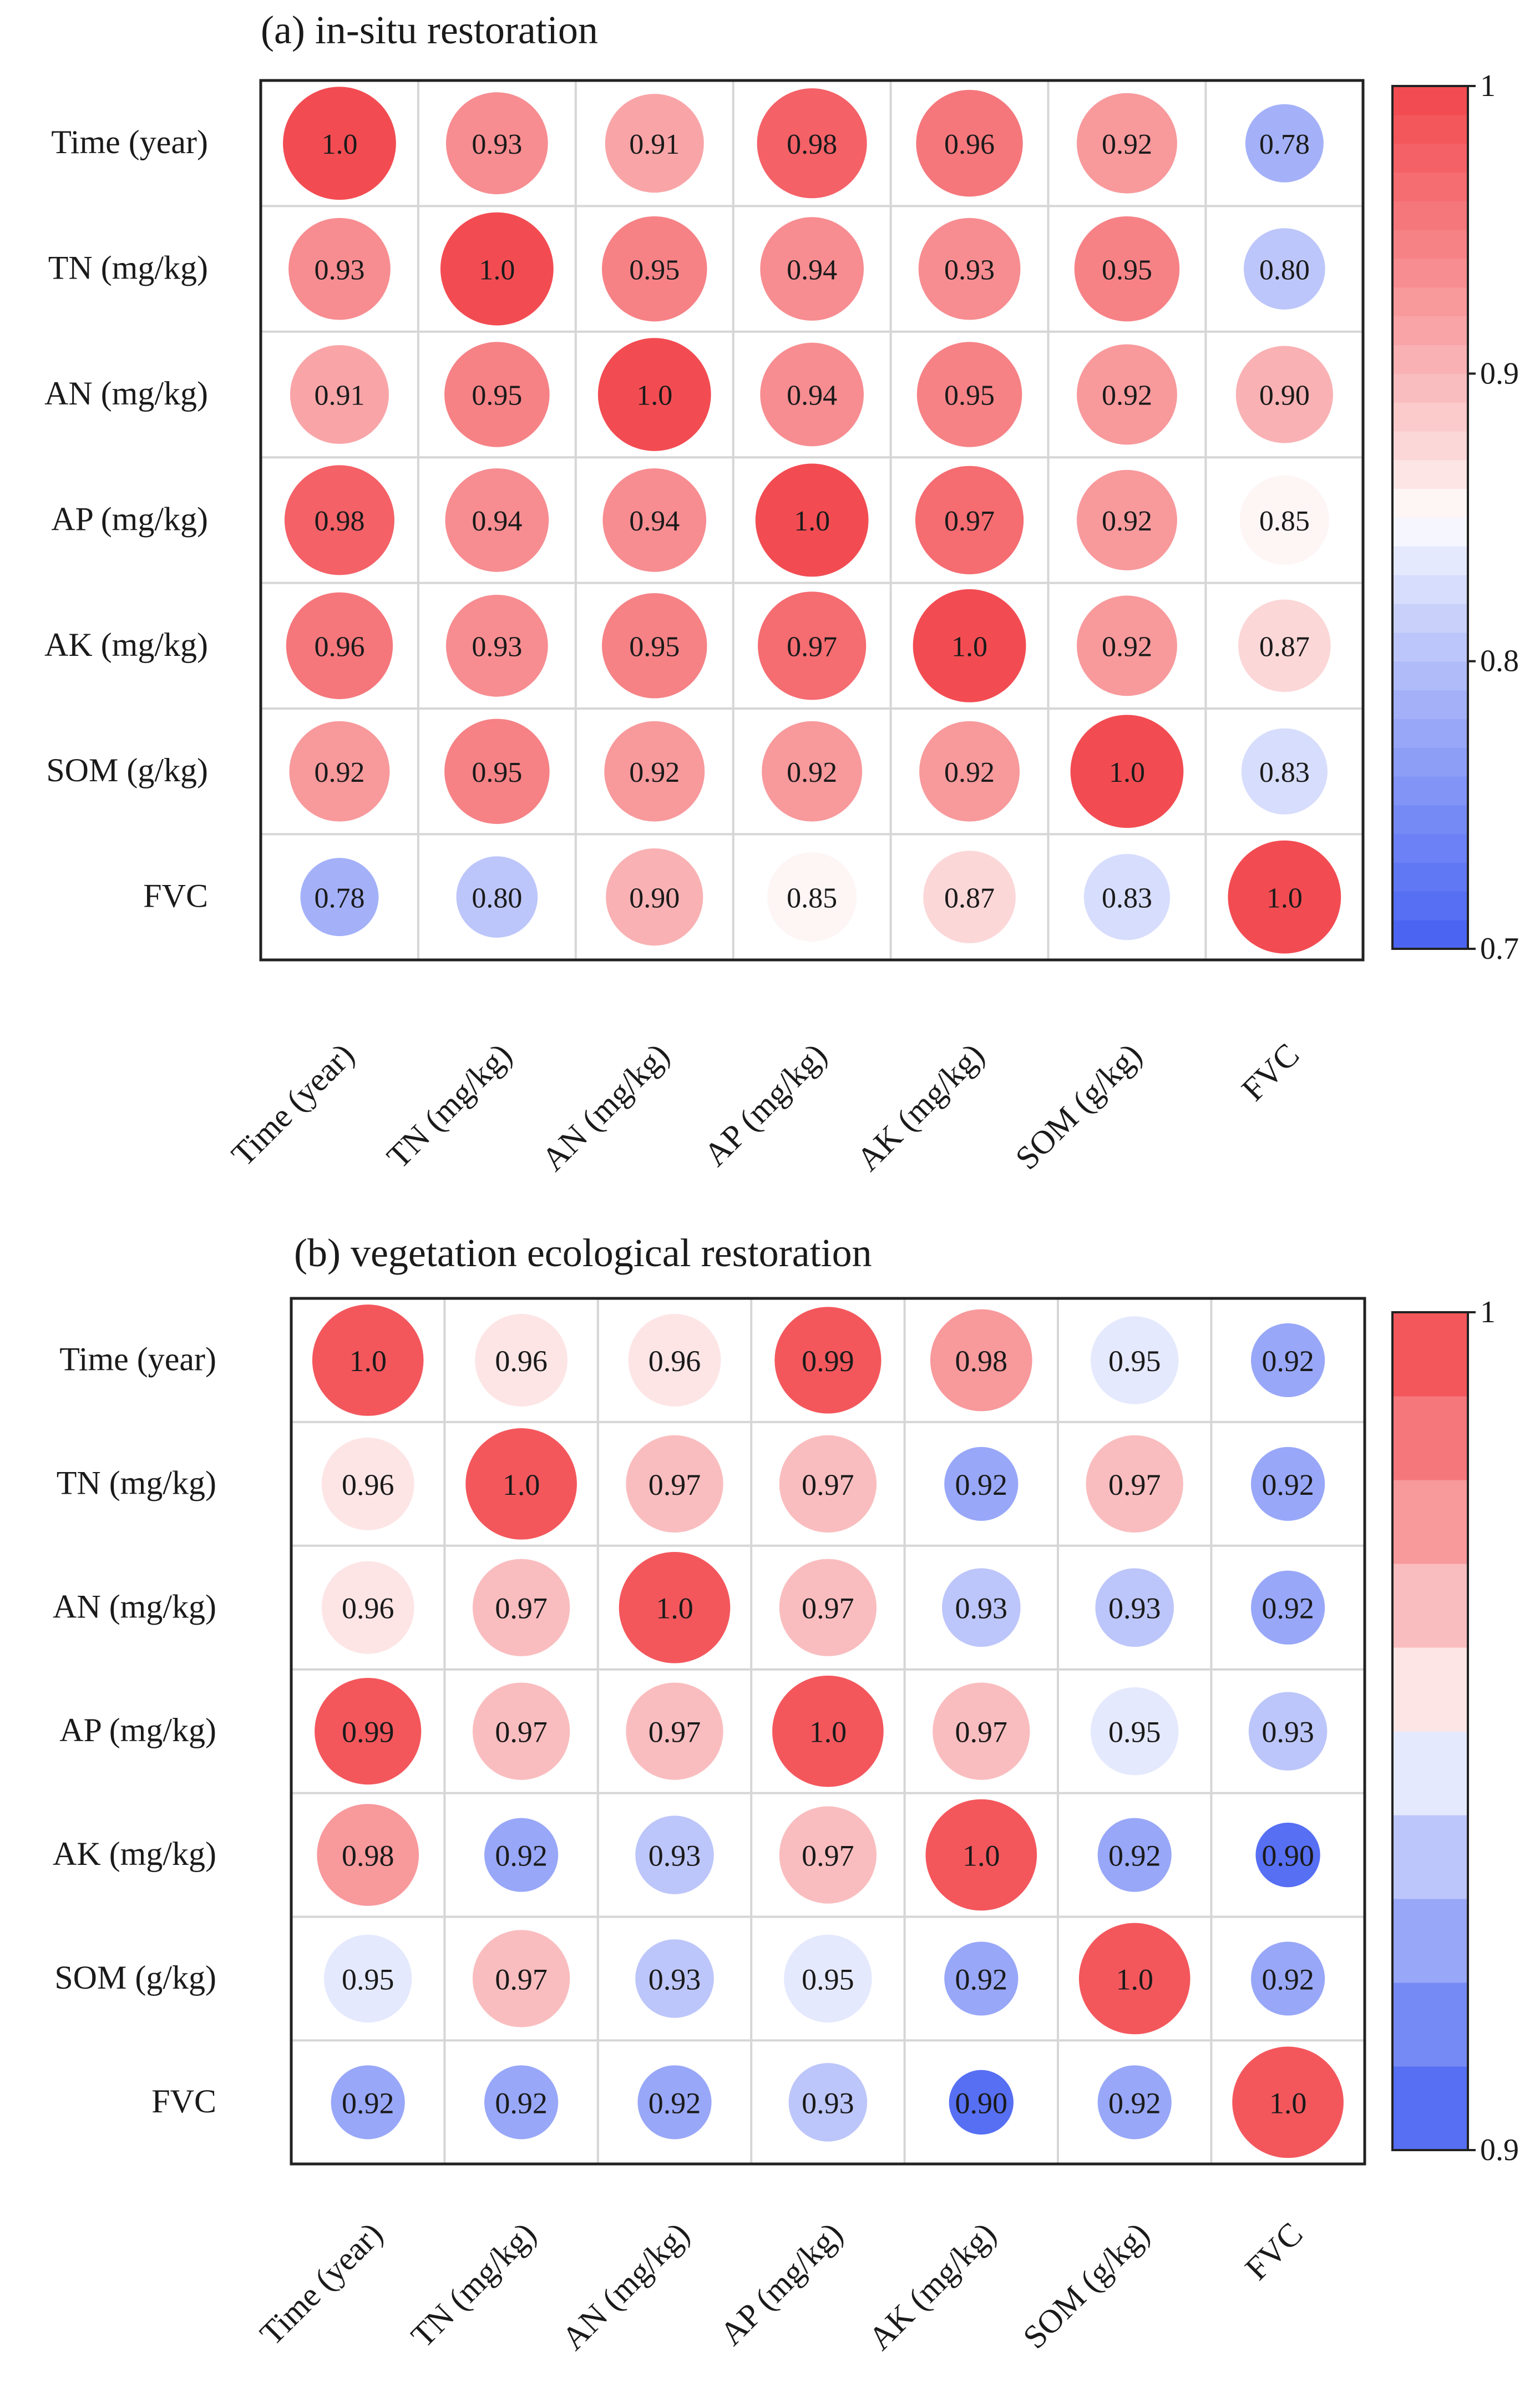 The width and height of the screenshot is (1540, 2397). I want to click on correlation-value: 0.87, so click(969, 898).